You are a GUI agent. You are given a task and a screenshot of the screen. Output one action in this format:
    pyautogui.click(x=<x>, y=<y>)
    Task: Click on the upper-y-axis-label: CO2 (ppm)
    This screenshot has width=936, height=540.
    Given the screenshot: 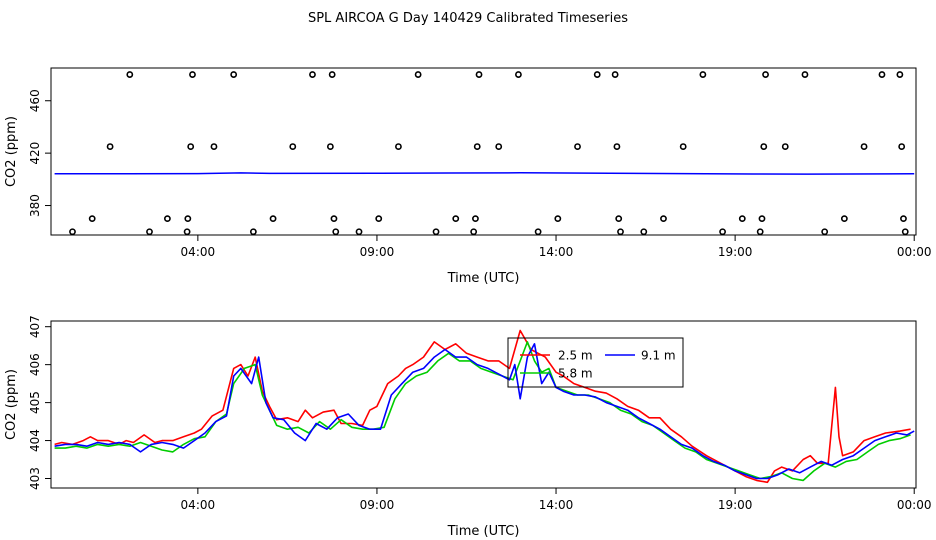 What is the action you would take?
    pyautogui.click(x=11, y=151)
    